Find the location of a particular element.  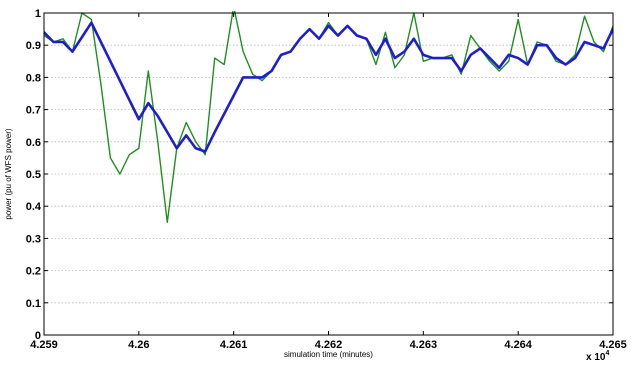

y-tick-label-10: 1 is located at coordinates (38, 14).